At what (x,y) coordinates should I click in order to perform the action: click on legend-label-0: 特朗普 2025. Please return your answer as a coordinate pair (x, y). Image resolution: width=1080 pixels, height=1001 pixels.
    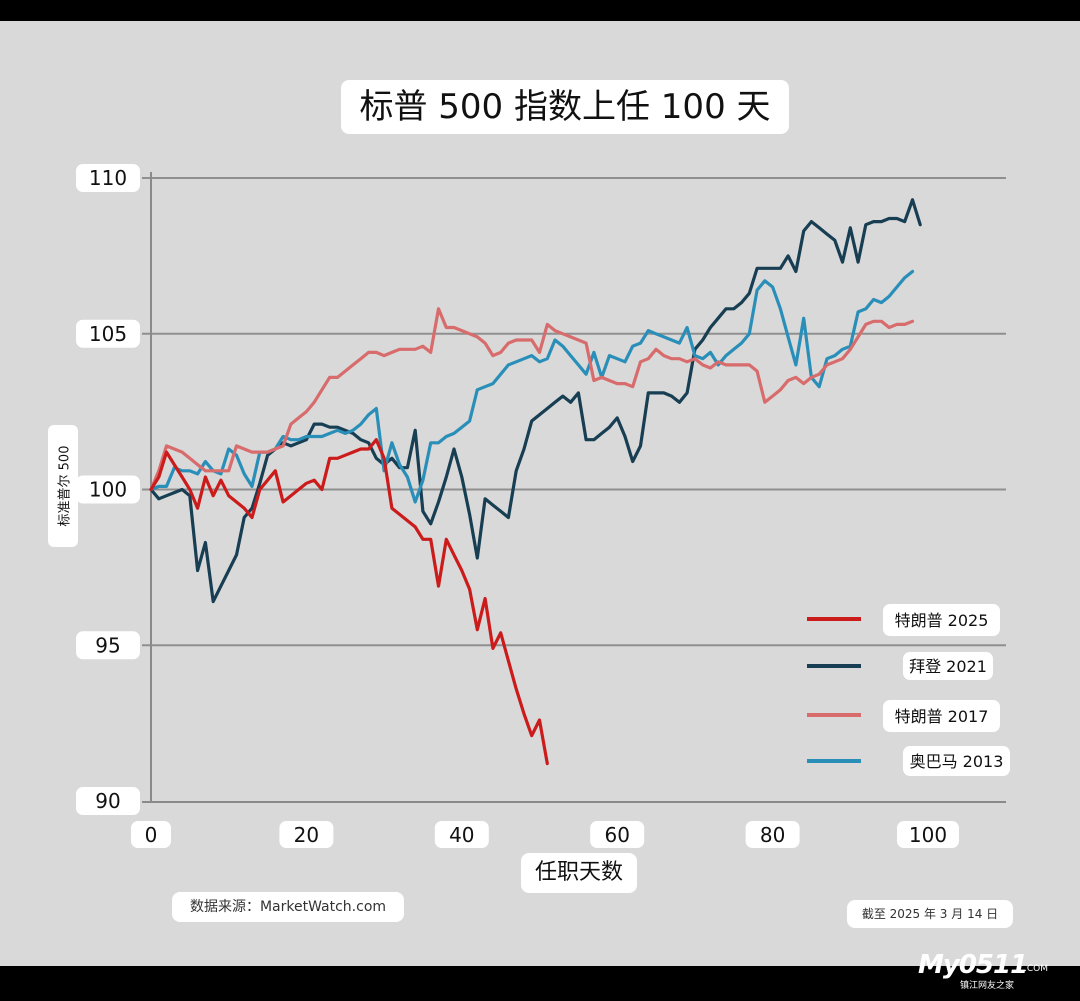
    Looking at the image, I should click on (942, 620).